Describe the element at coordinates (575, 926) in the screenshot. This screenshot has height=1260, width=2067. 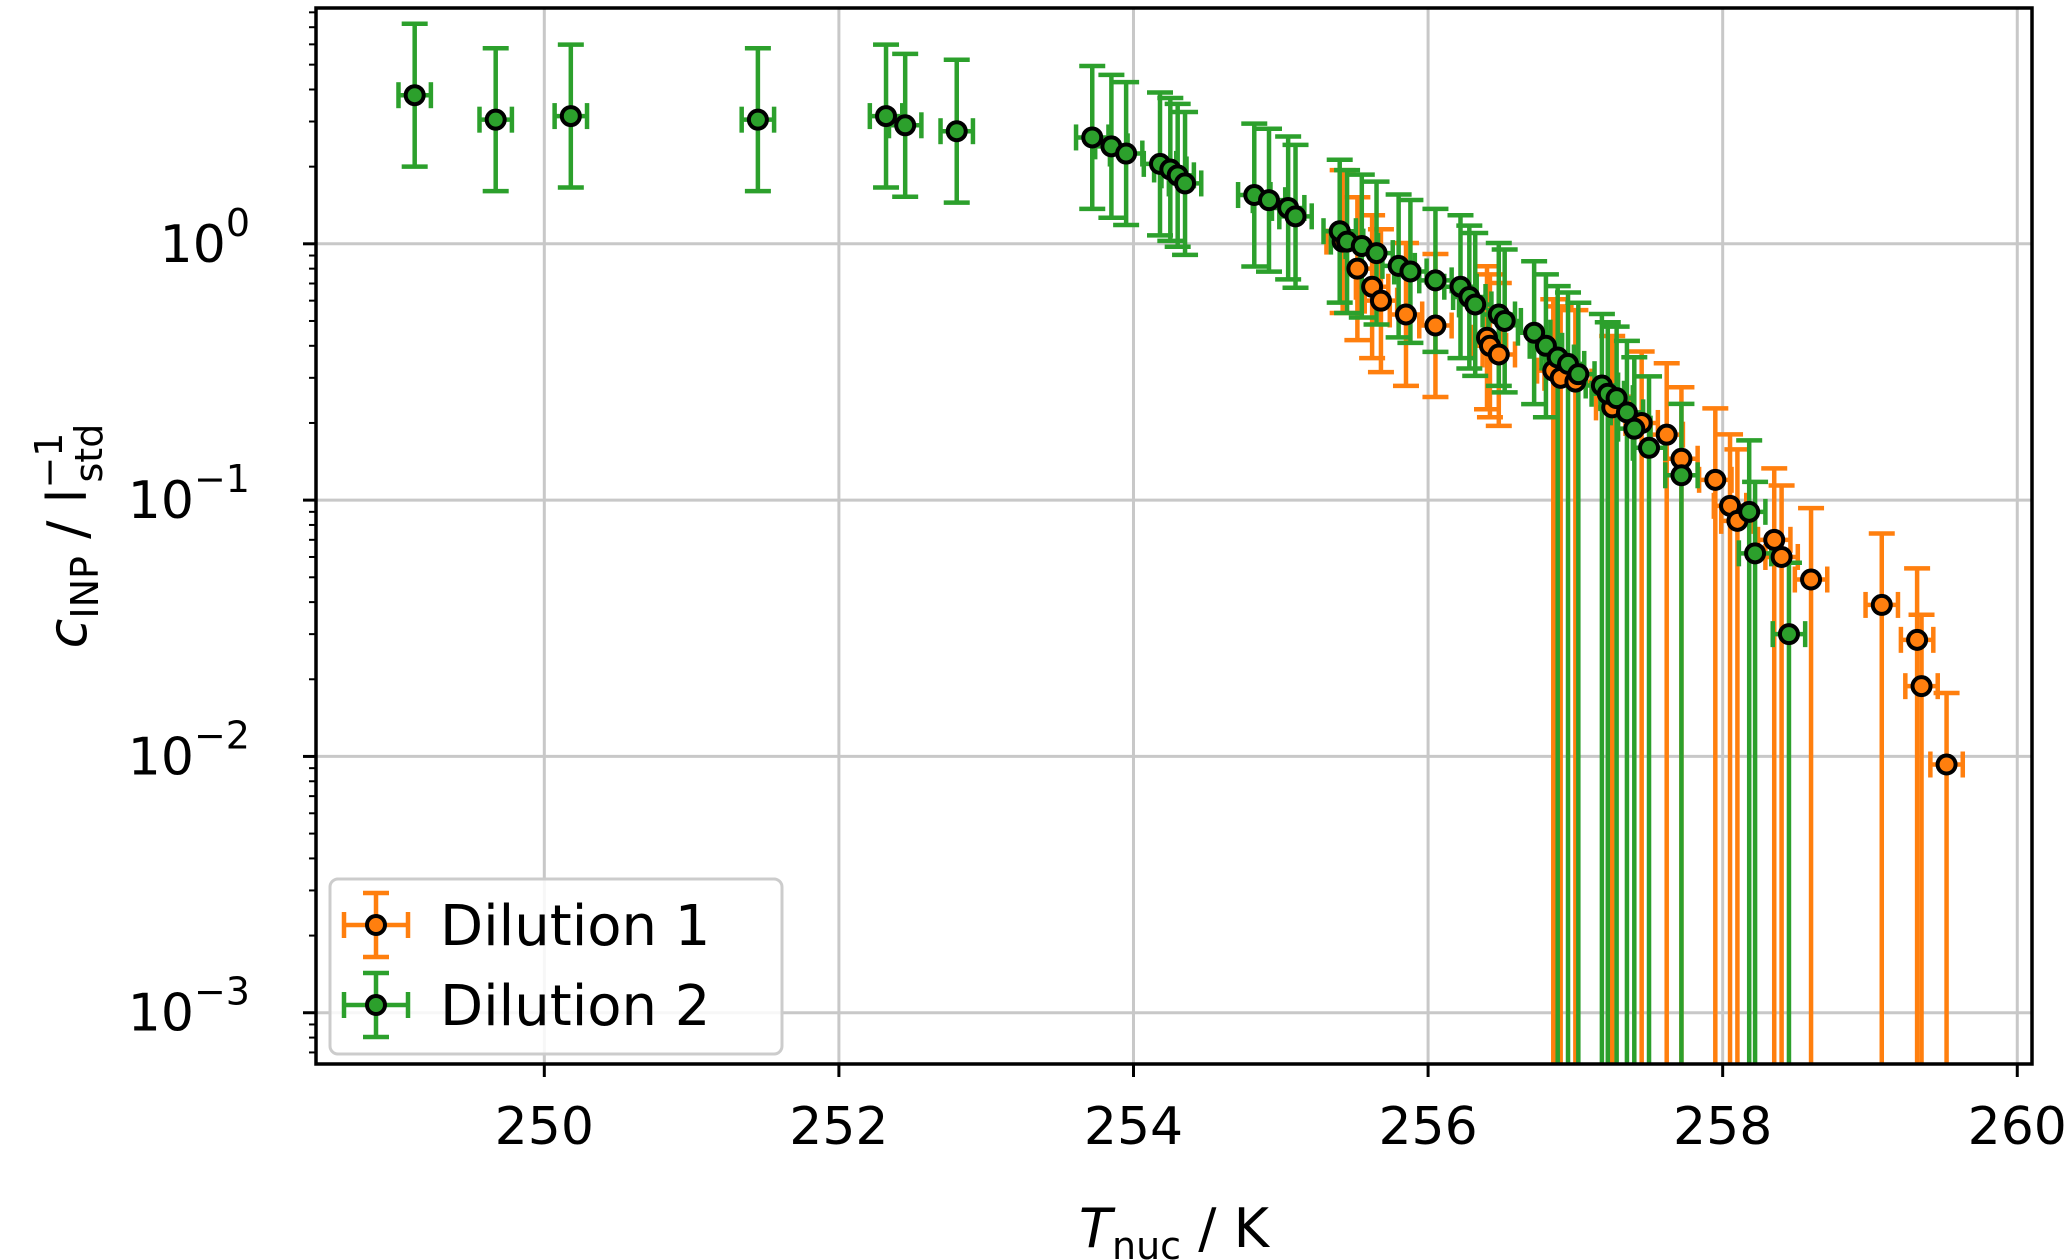
I see `legend-label: Dilution 1` at that location.